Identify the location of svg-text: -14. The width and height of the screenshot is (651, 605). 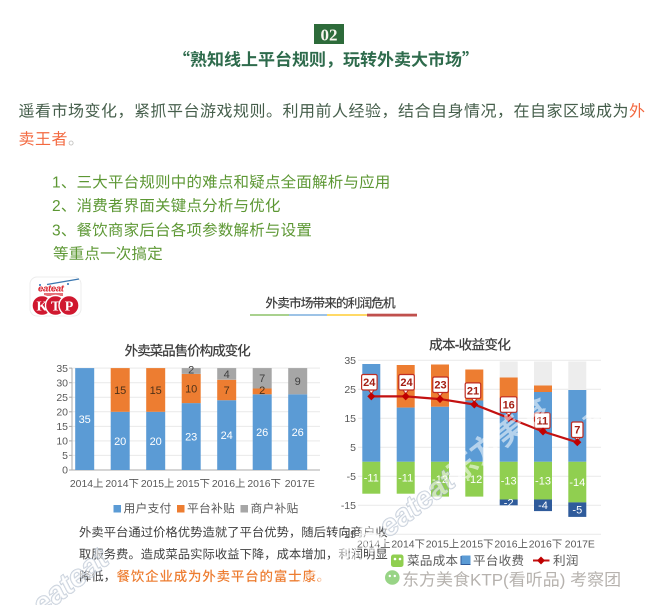
(577, 483).